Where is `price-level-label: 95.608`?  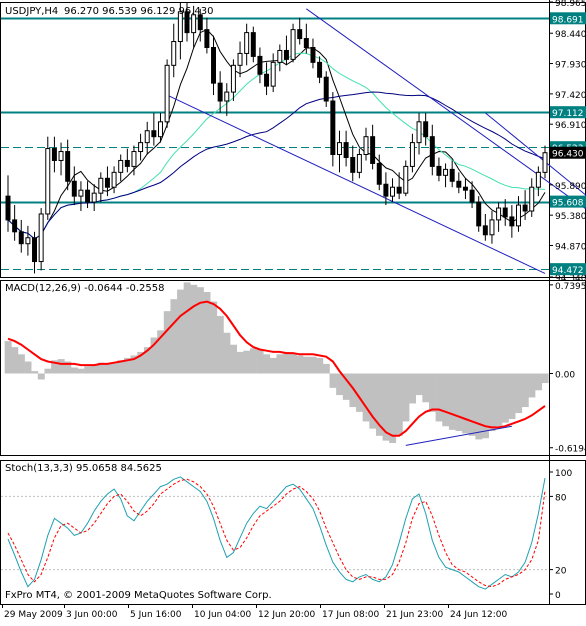
price-level-label: 95.608 is located at coordinates (568, 204).